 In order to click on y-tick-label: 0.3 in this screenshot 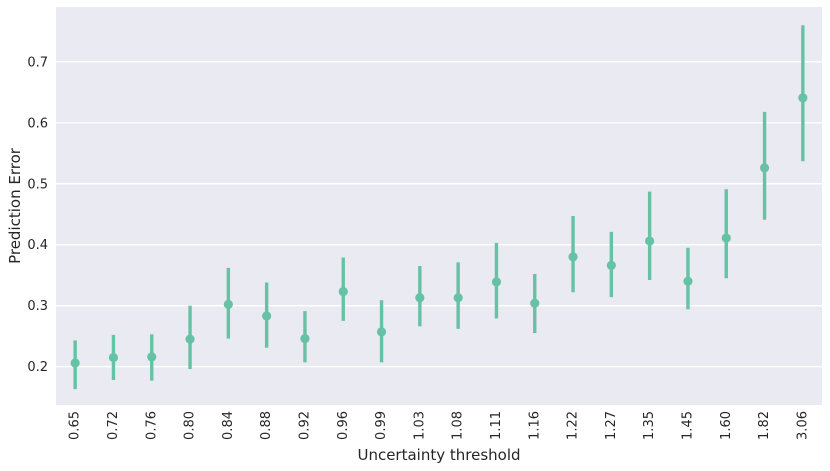, I will do `click(37, 306)`.